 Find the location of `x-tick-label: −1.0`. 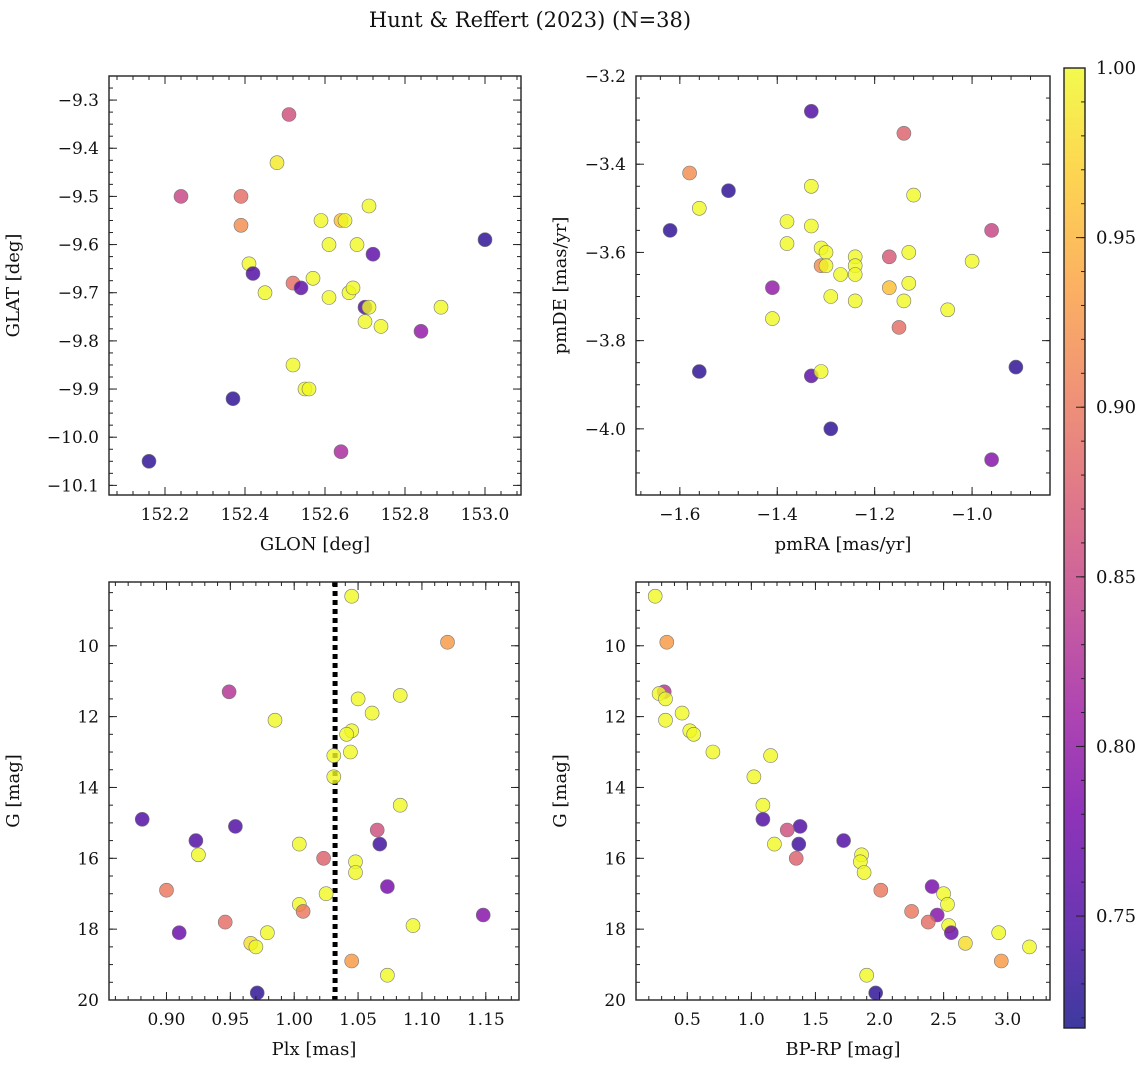

x-tick-label: −1.0 is located at coordinates (971, 515).